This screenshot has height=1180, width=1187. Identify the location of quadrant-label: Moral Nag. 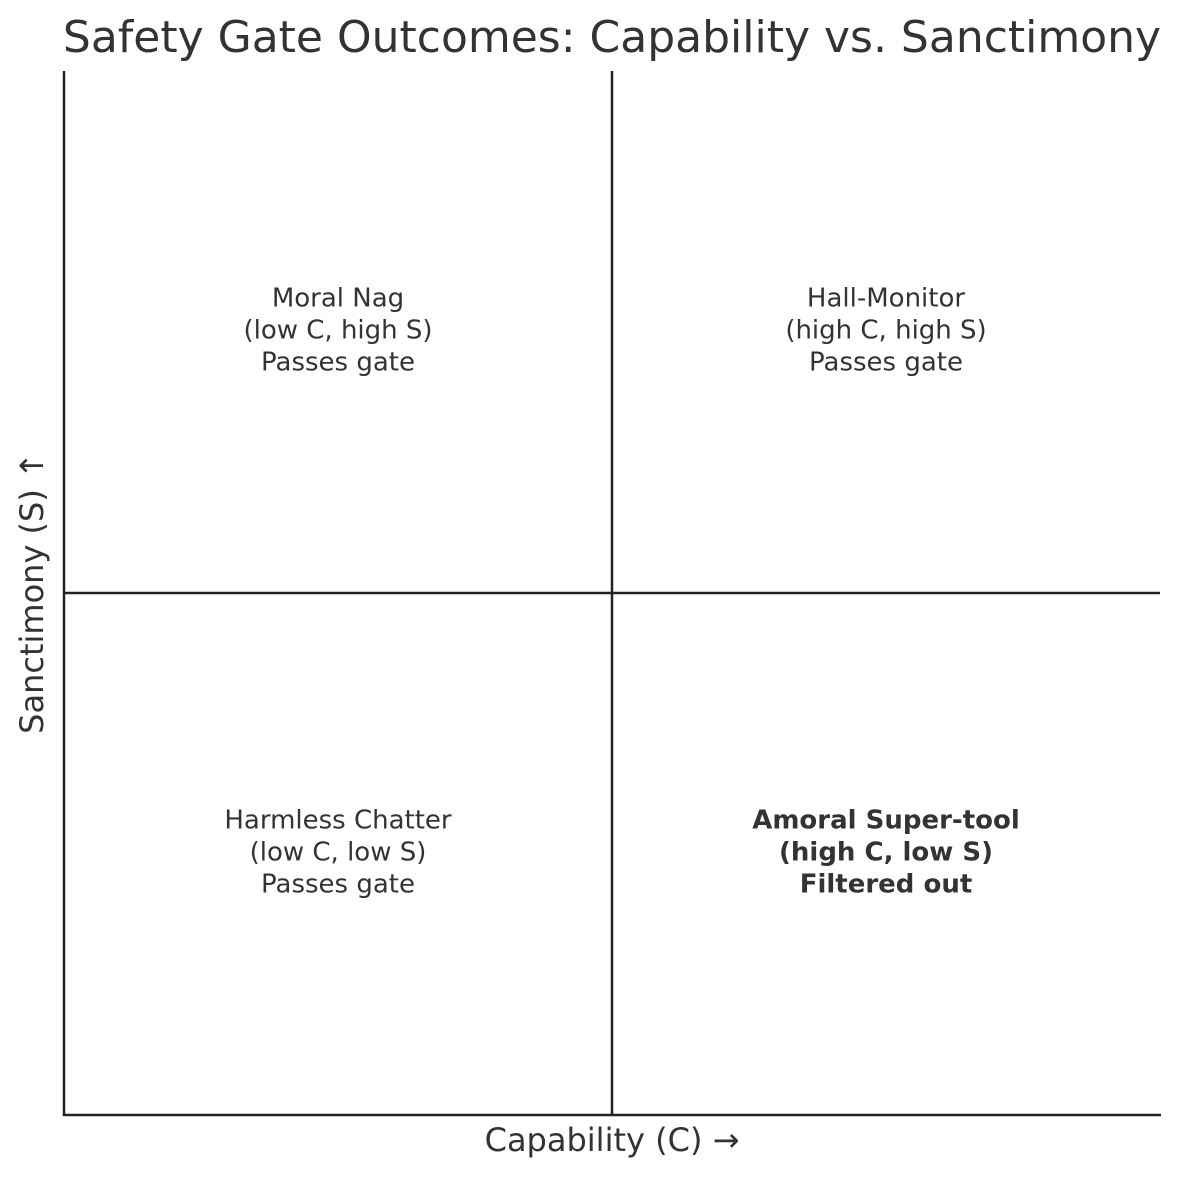
(338, 299).